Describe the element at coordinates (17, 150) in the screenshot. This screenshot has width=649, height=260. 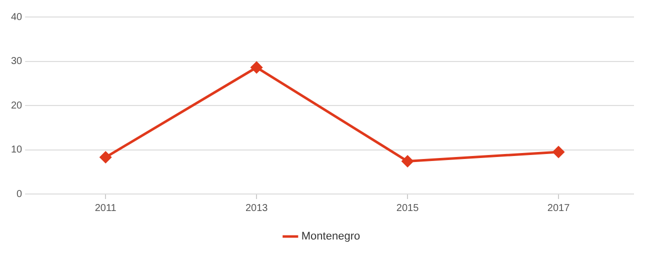
I see `y-tick-label: 10` at that location.